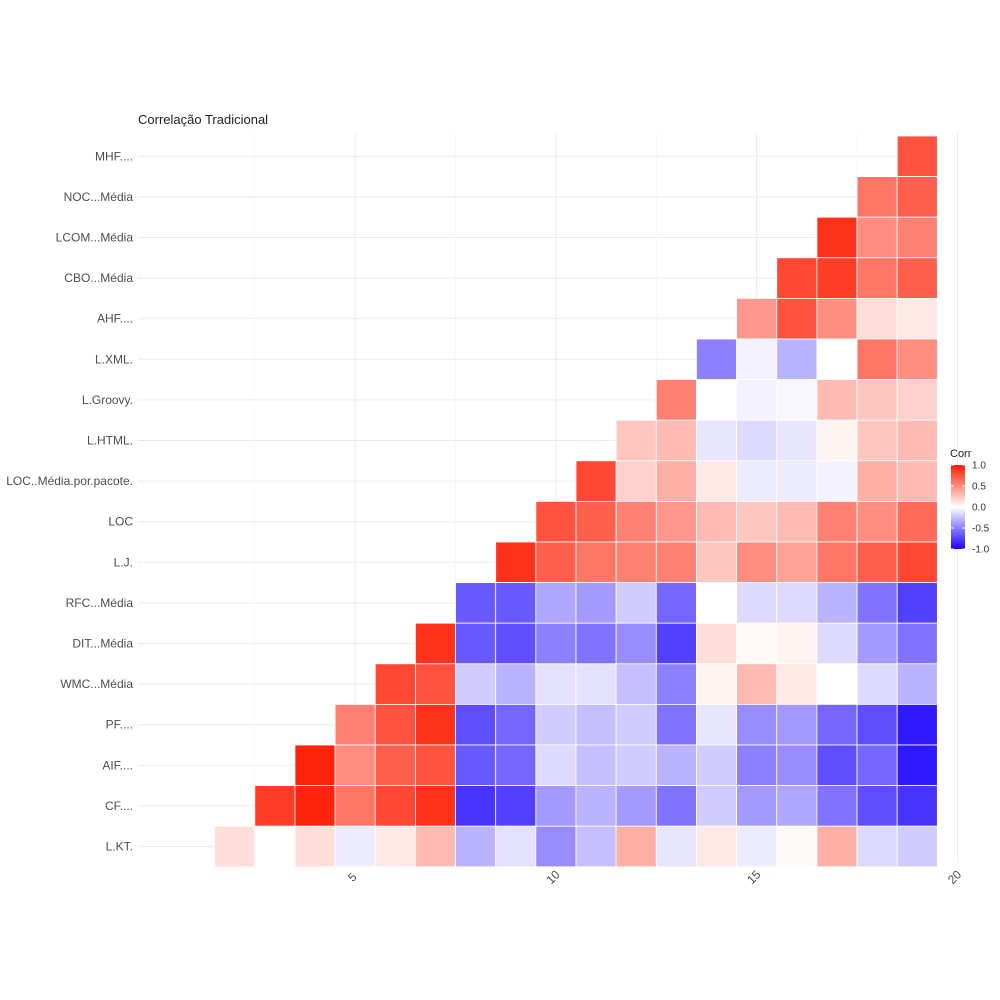  I want to click on y-tick-label: L.Groovy., so click(107, 400).